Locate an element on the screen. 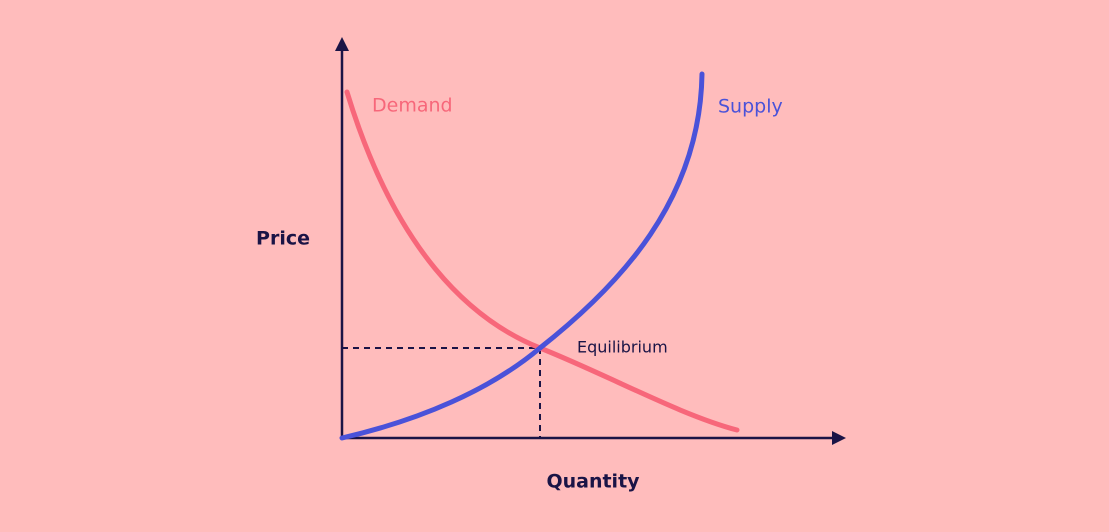 The width and height of the screenshot is (1109, 532). y-axis-label: Price is located at coordinates (283, 239).